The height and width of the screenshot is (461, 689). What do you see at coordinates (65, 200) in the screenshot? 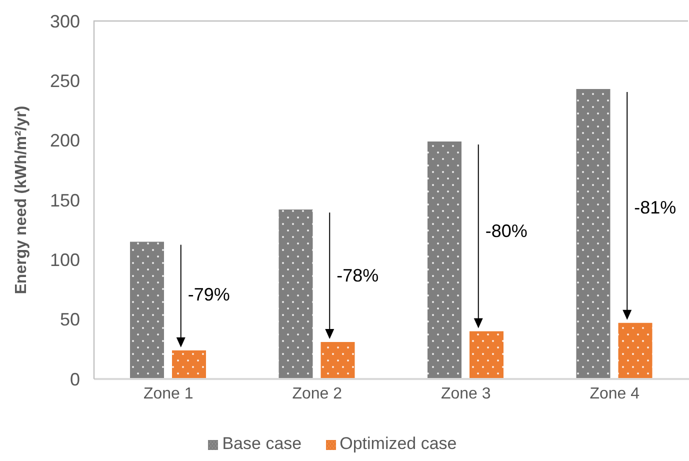
I see `y-tick-label: 150` at bounding box center [65, 200].